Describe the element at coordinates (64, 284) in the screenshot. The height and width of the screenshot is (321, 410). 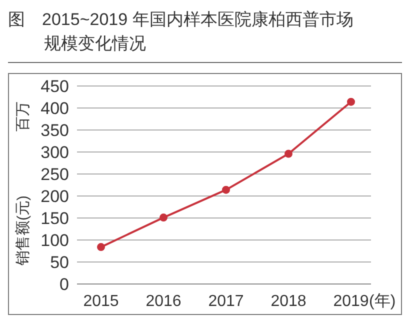
I see `y-tick-label: 0` at that location.